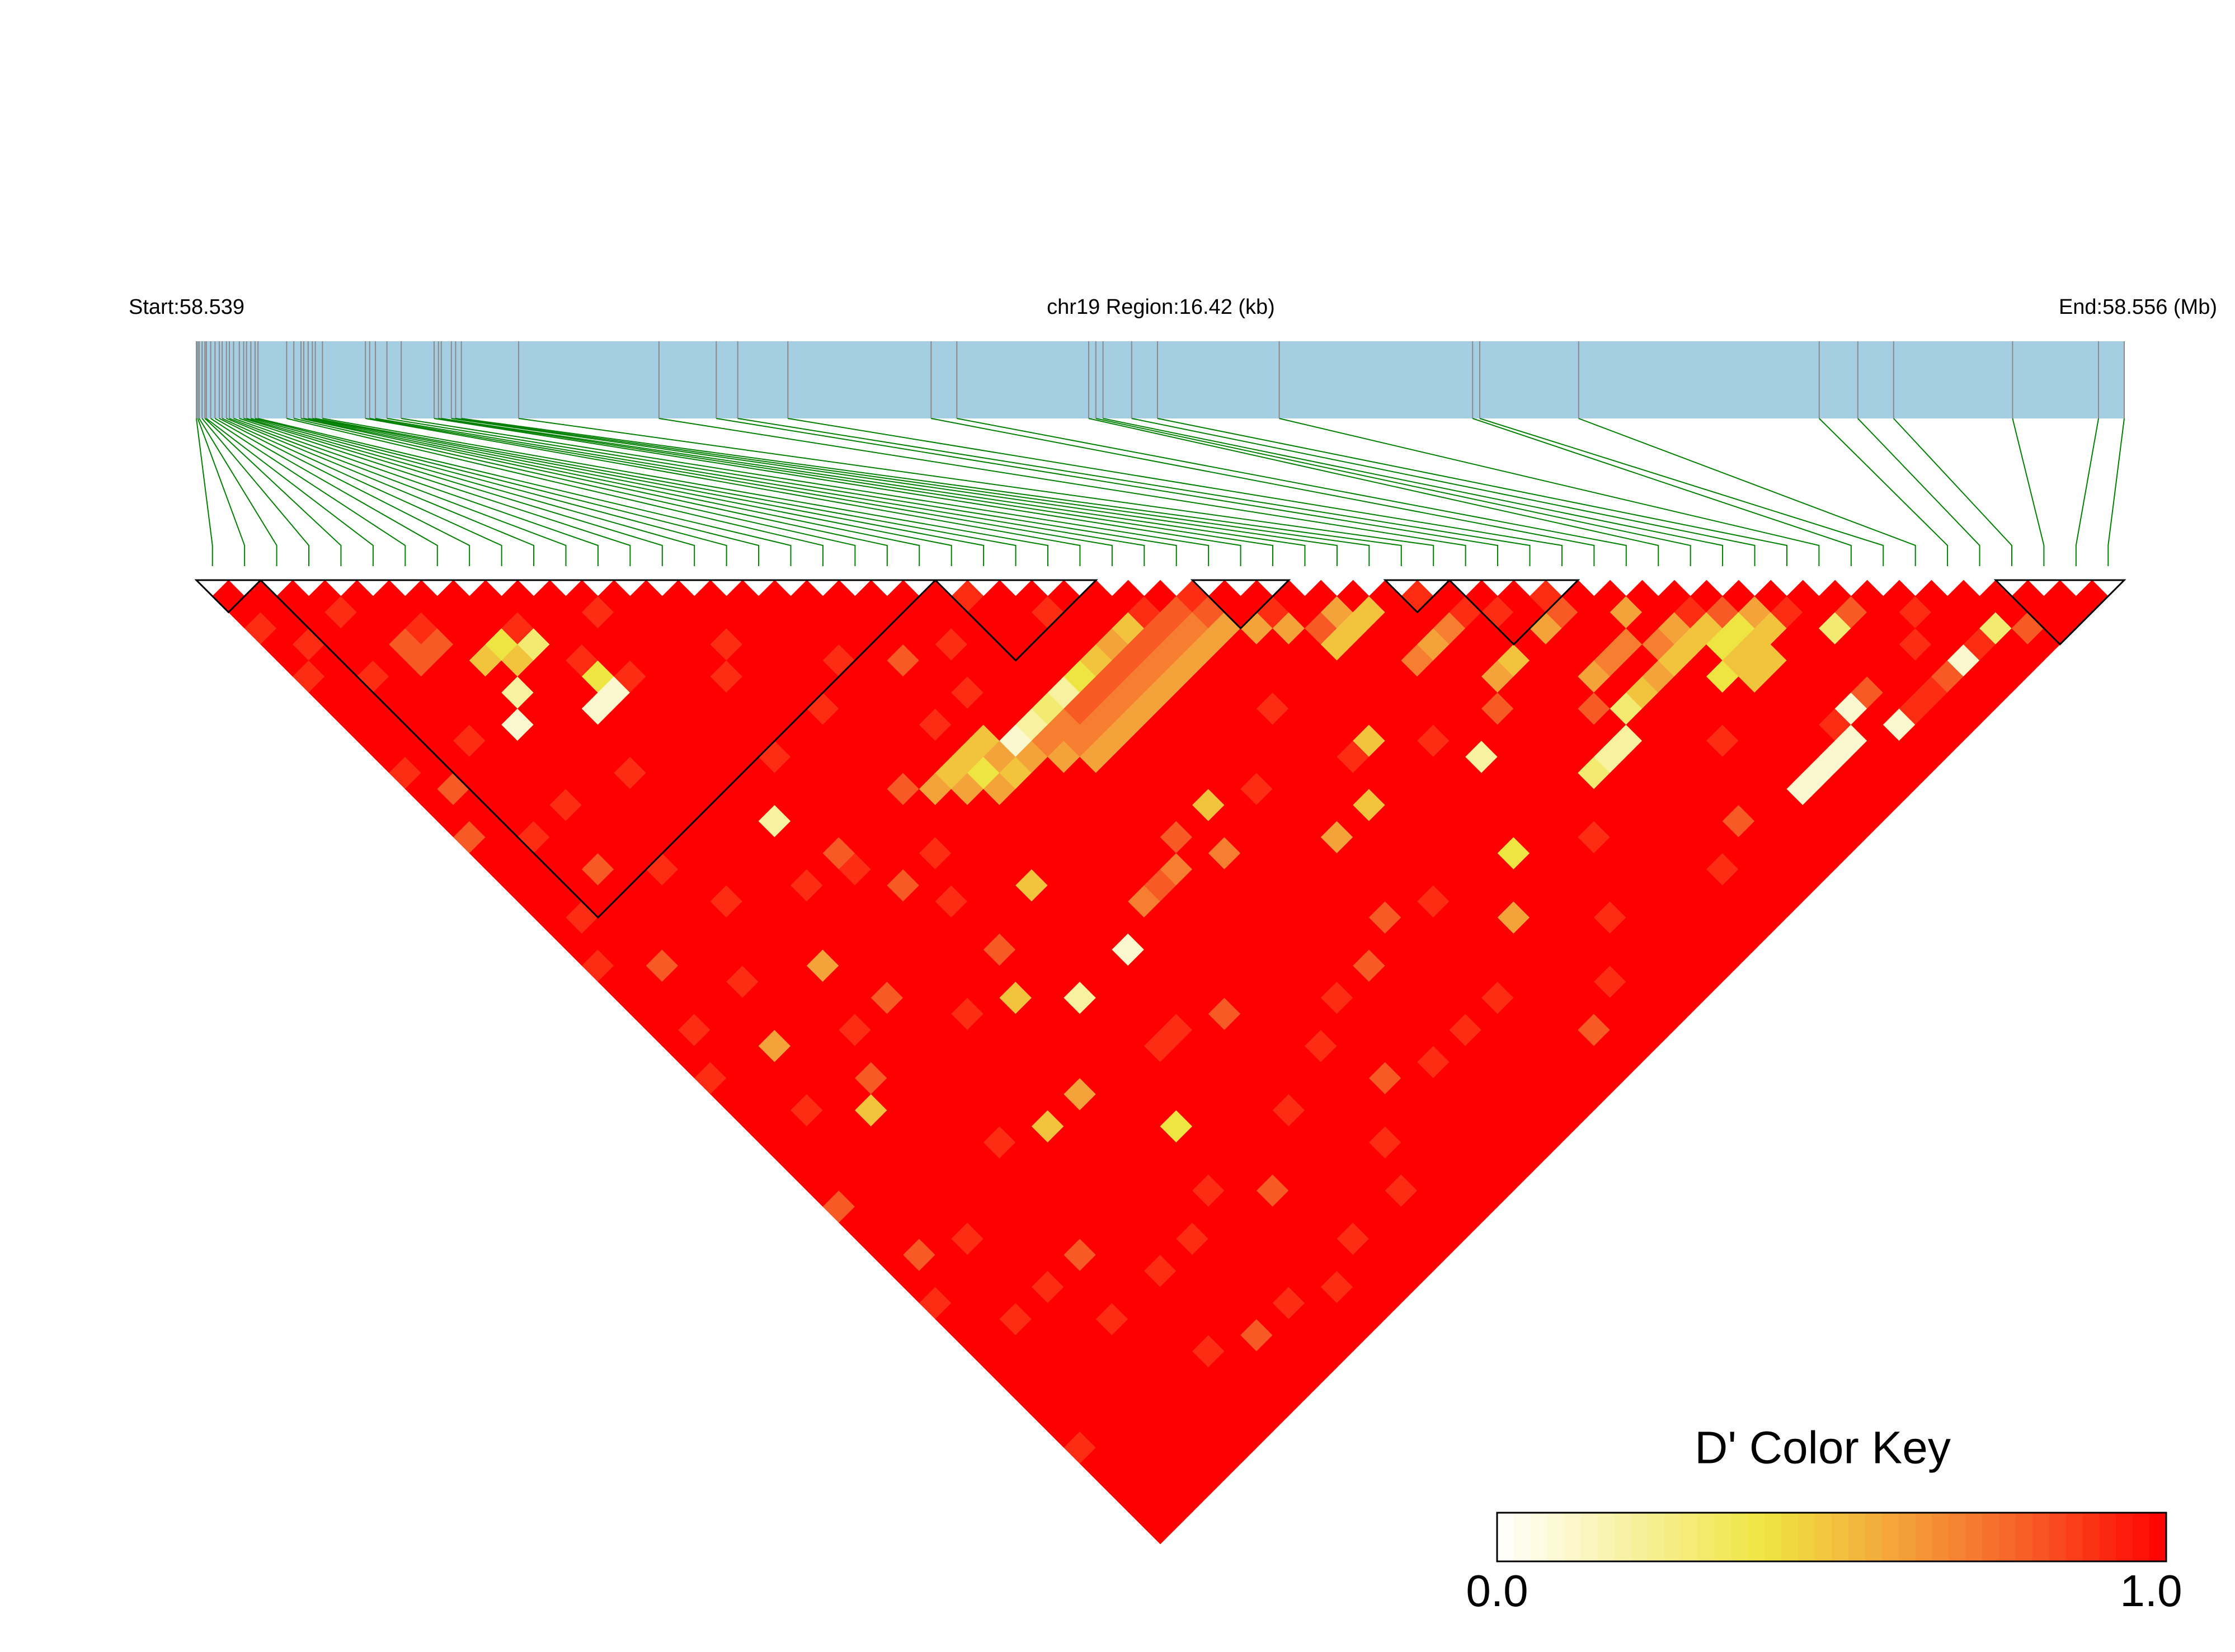 The height and width of the screenshot is (1652, 2235). What do you see at coordinates (186, 307) in the screenshot?
I see `start-label: Start:58.539` at bounding box center [186, 307].